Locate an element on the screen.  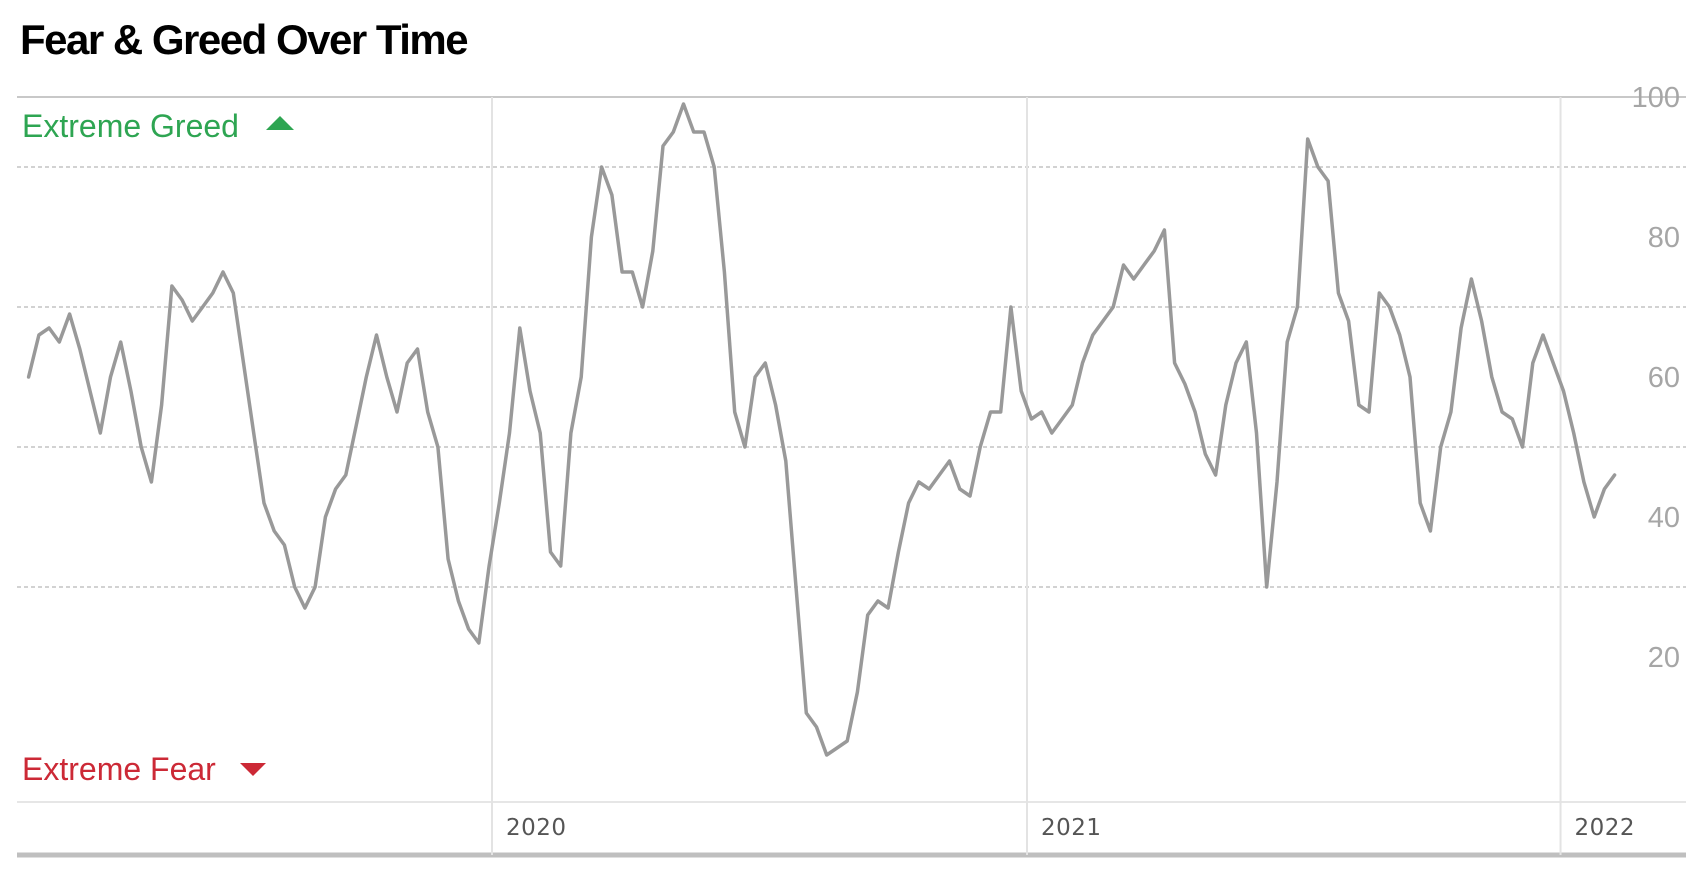
y-tick-100: 100 is located at coordinates (1656, 98).